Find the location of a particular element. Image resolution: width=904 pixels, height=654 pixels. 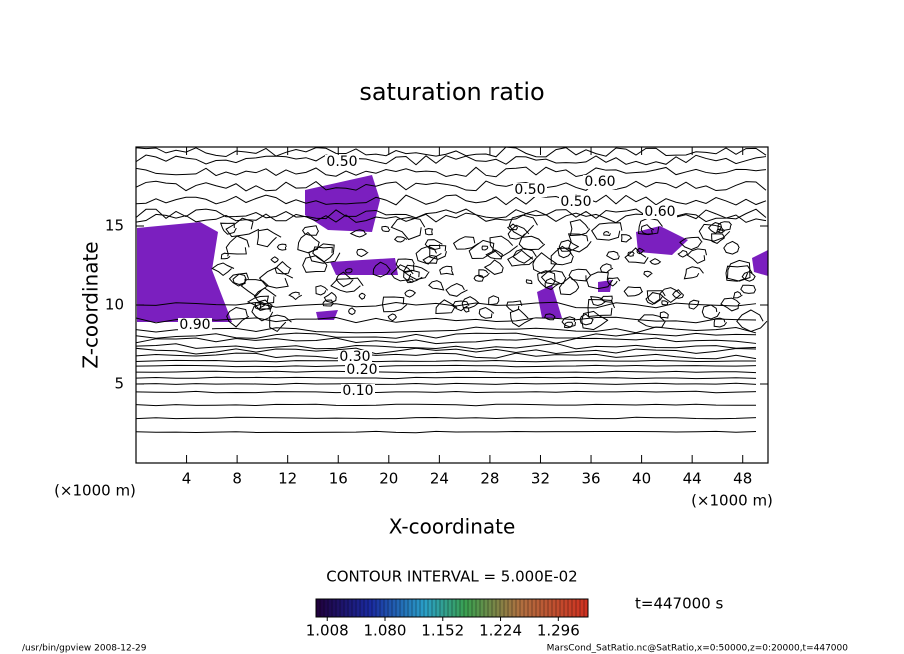

x-tick-label: 8 is located at coordinates (237, 479).